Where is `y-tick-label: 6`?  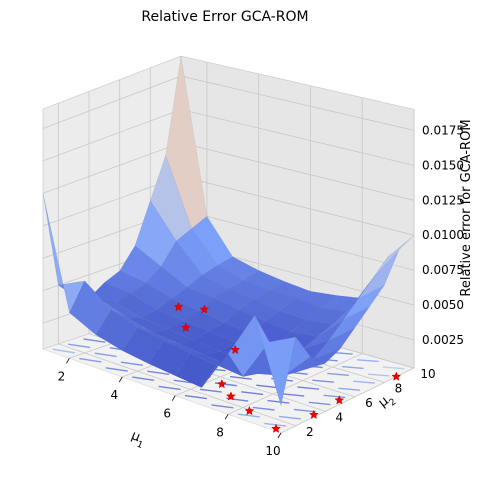
y-tick-label: 6 is located at coordinates (369, 403).